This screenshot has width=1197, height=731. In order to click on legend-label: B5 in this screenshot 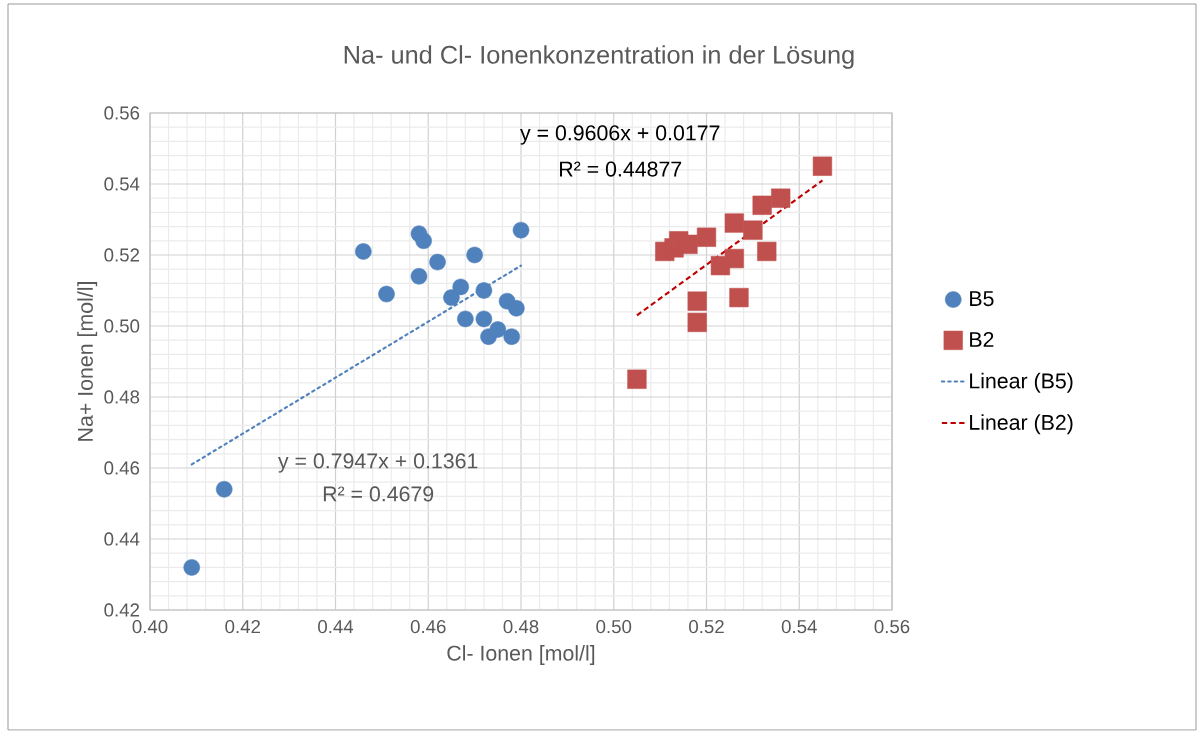, I will do `click(982, 299)`.